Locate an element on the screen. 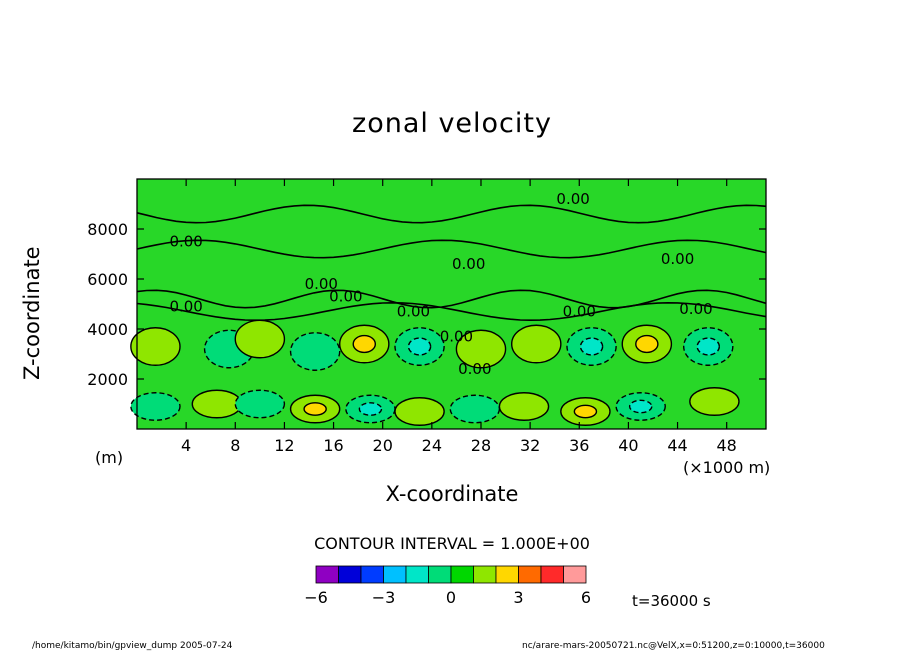 The height and width of the screenshot is (654, 904). colorbar-tick-label: −6 is located at coordinates (316, 597).